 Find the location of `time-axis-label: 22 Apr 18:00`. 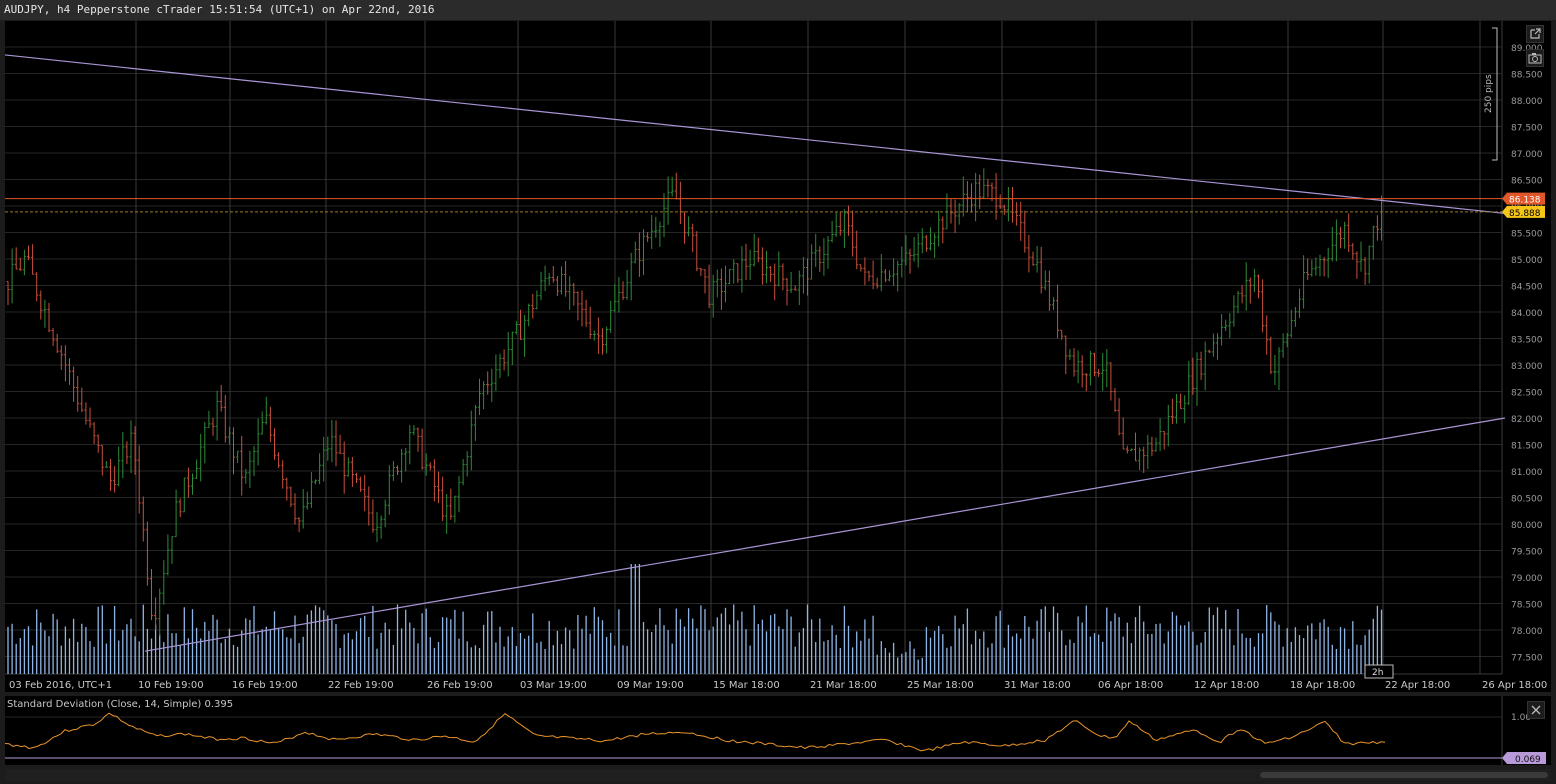

time-axis-label: 22 Apr 18:00 is located at coordinates (1417, 685).